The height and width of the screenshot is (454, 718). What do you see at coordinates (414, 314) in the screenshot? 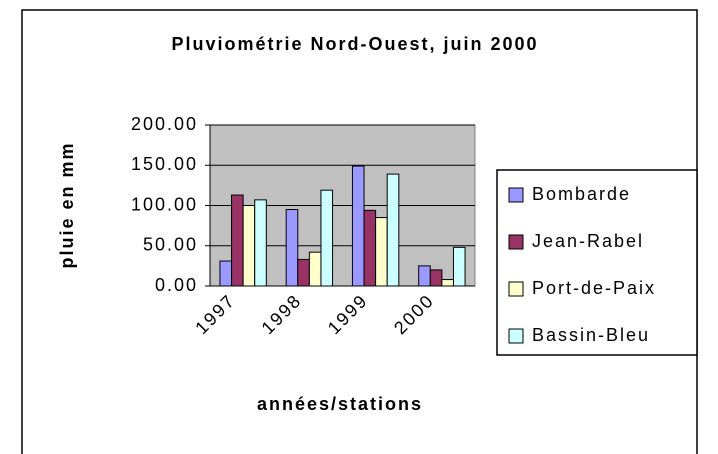
I see `x-tick-label: 2000` at bounding box center [414, 314].